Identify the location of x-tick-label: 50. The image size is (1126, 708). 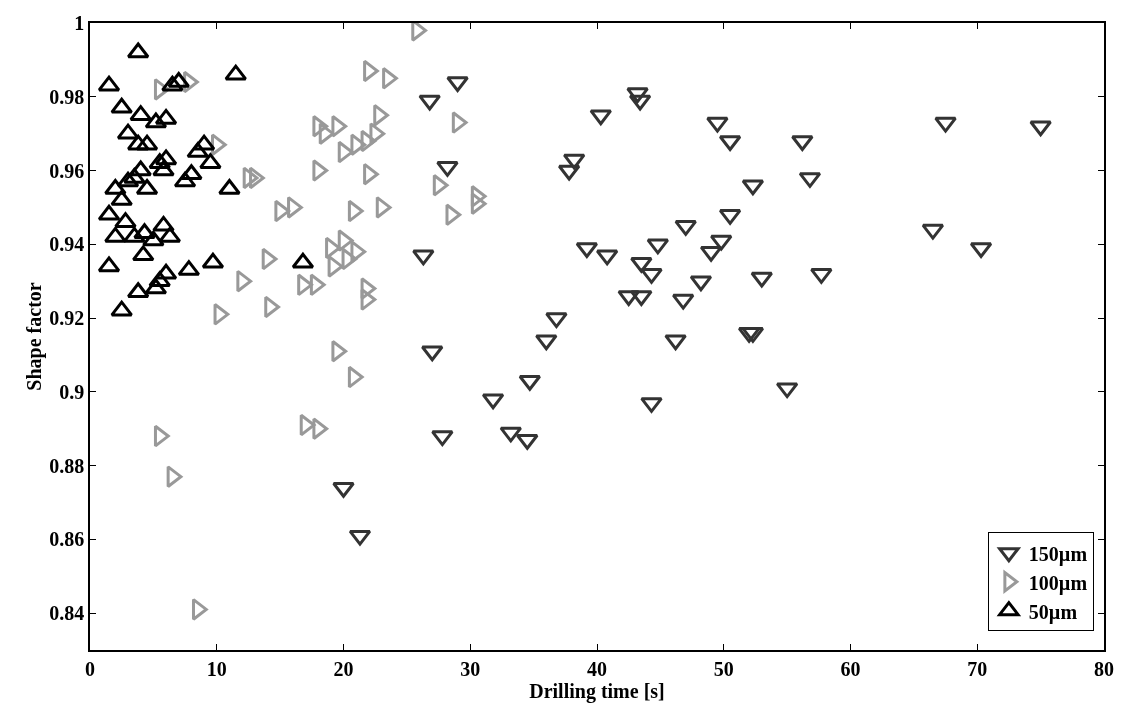
(723, 668).